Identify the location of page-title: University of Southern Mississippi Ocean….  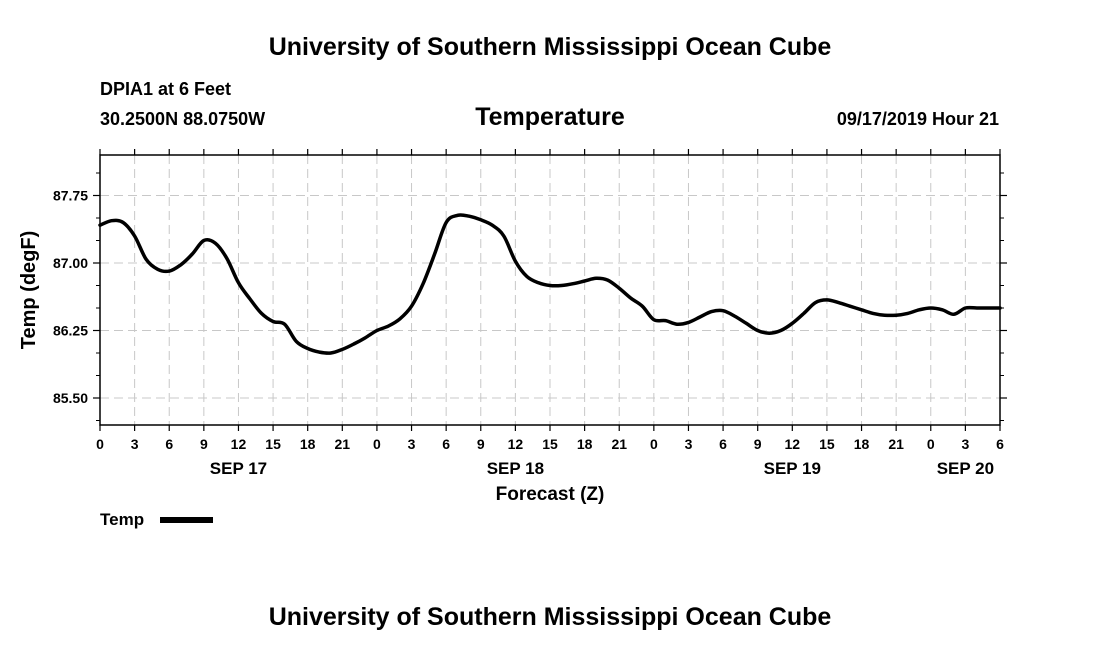
(550, 47).